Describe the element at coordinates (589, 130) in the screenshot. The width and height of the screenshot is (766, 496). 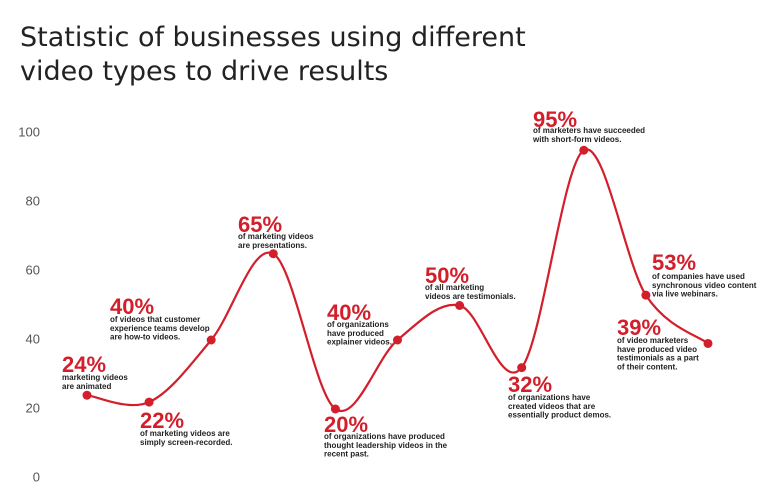
I see `annotation: of marketers have succeeded` at that location.